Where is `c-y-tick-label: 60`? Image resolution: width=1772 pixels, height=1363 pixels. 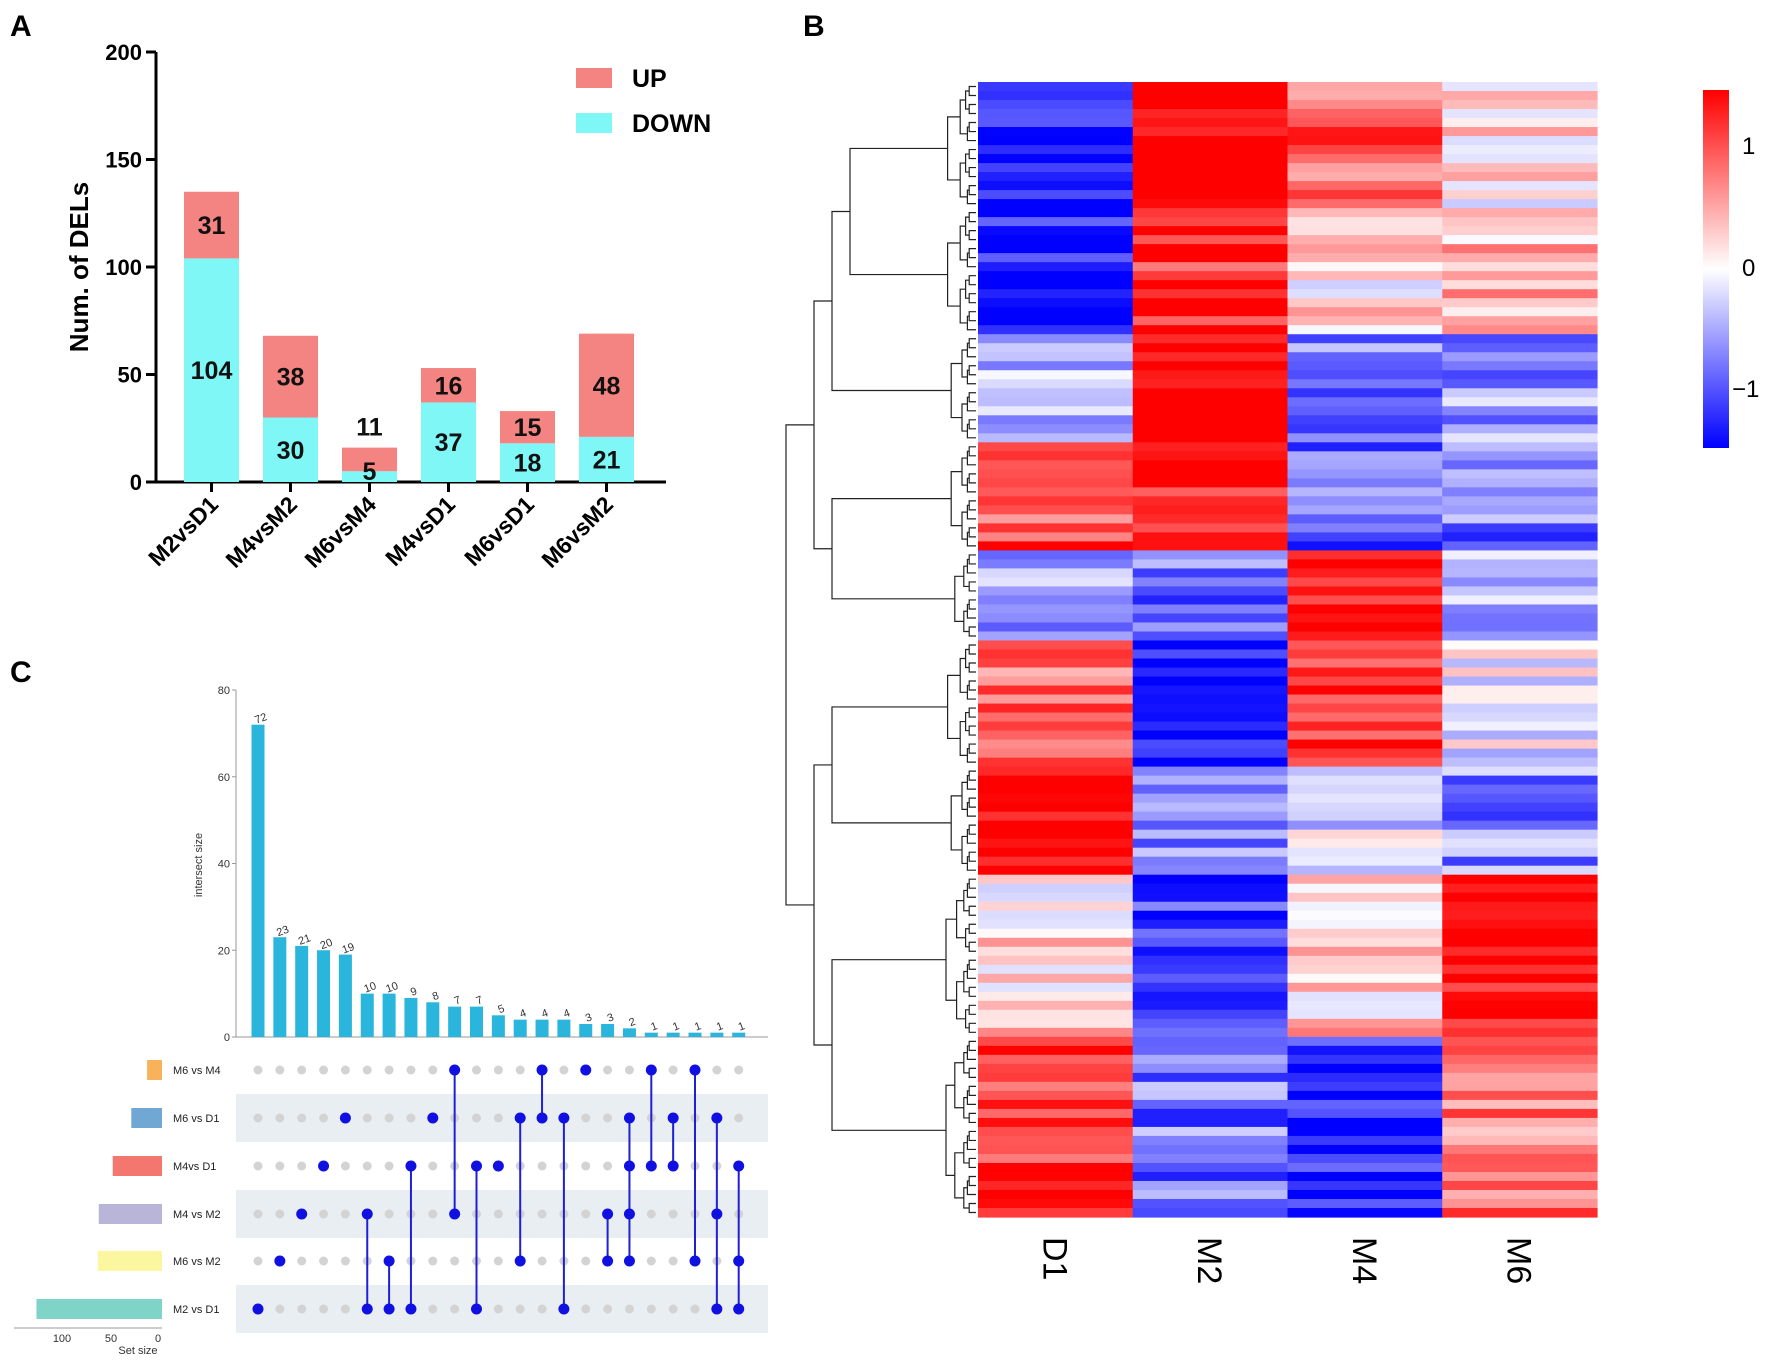
c-y-tick-label: 60 is located at coordinates (224, 778).